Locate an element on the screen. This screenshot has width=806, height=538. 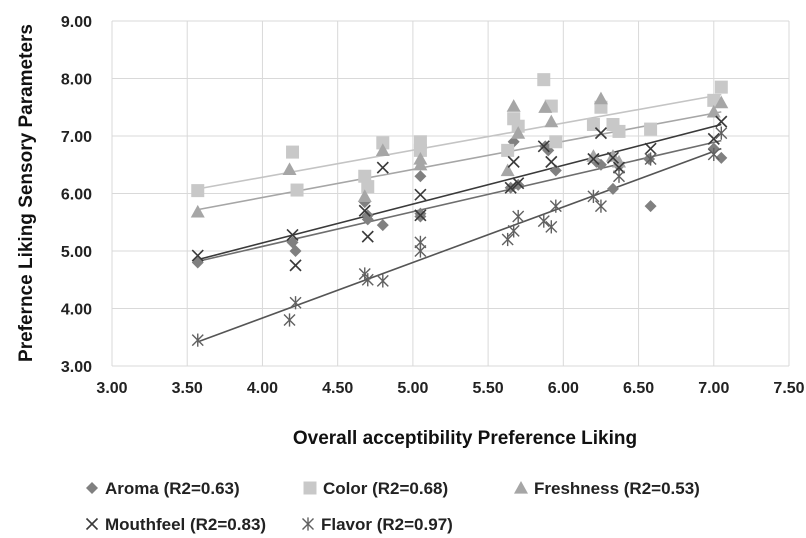
legend-label-flavor: Flavor (R2=0.97) is located at coordinates (387, 524).